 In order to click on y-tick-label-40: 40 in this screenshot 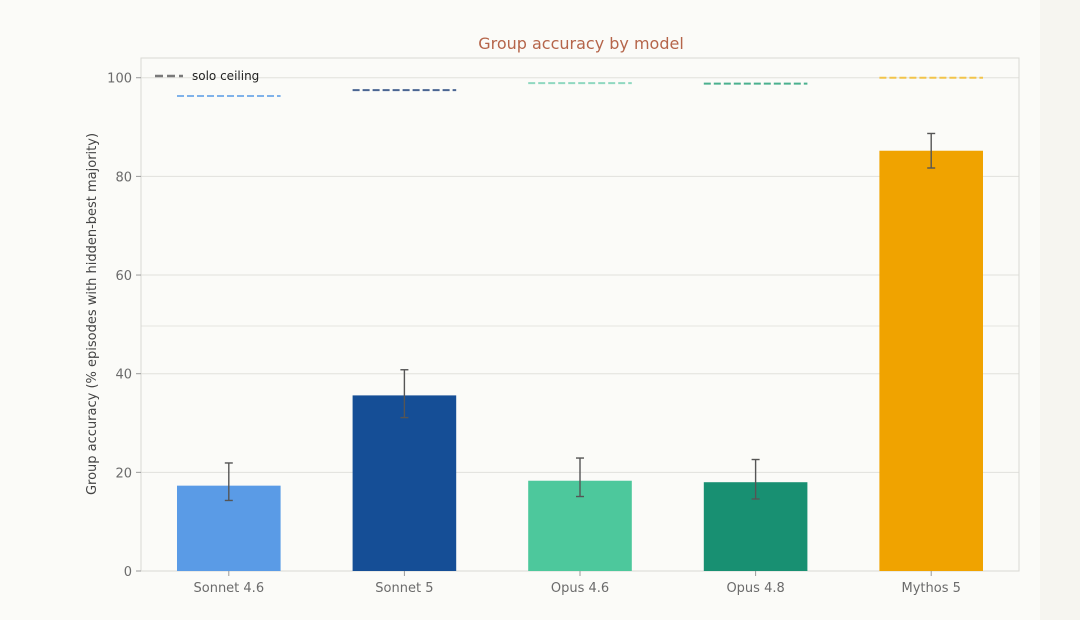, I will do `click(123, 375)`.